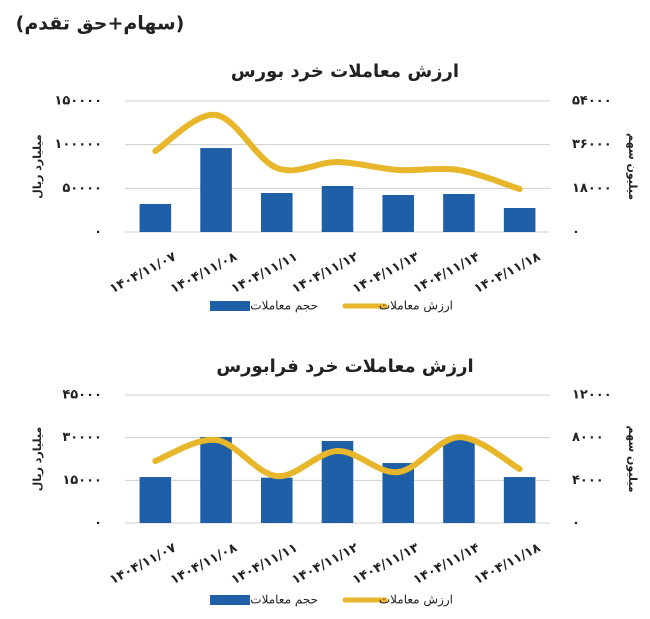  Describe the element at coordinates (82, 188) in the screenshot. I see `y-tick-label: ۵۰۰۰۰` at that location.